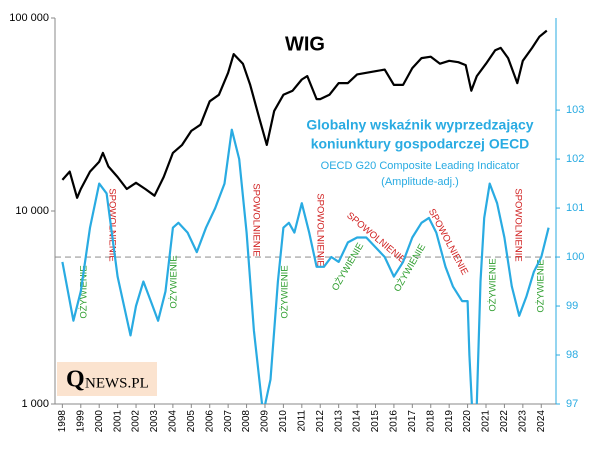  What do you see at coordinates (575, 159) in the screenshot?
I see `y2-tick-label: 102` at bounding box center [575, 159].